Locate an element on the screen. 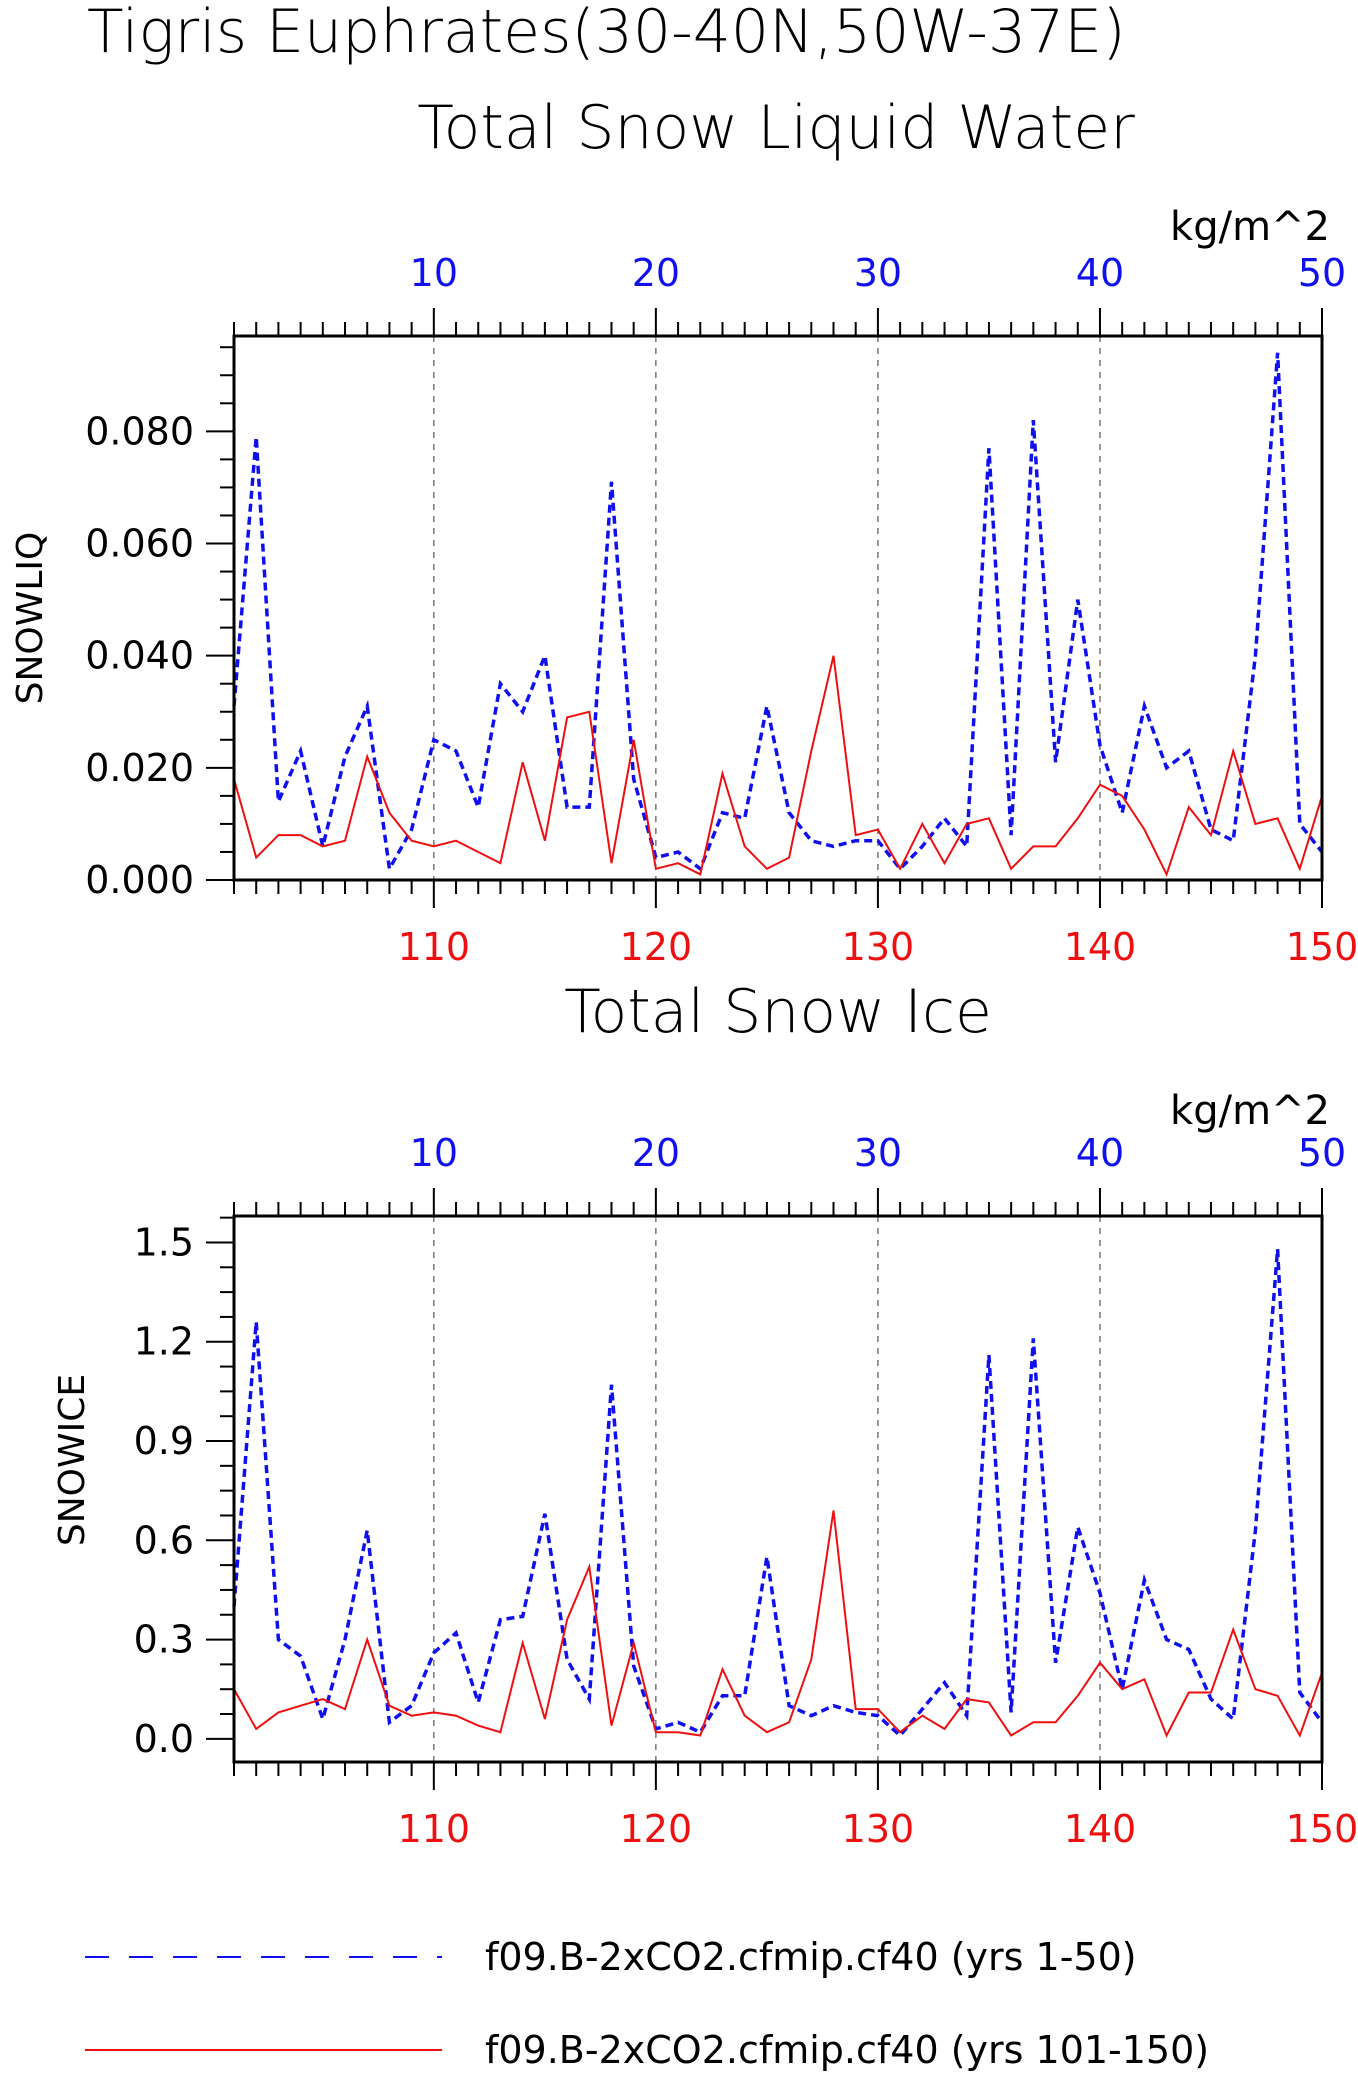  y-tick-label: 0.020 is located at coordinates (139, 768).